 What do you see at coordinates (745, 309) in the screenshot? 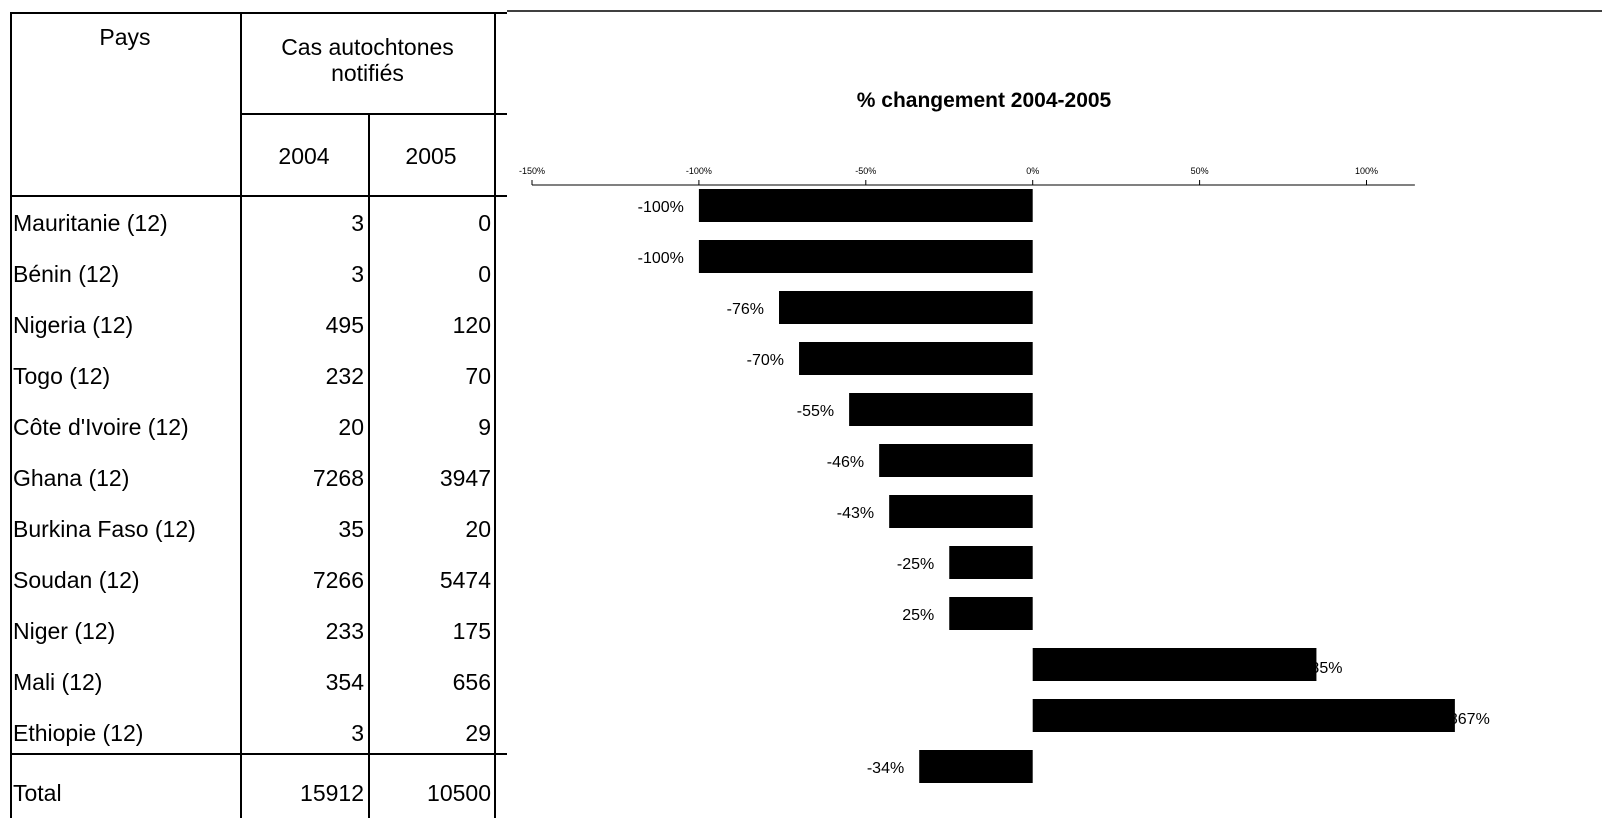
I see `bar-value-label: -76%` at bounding box center [745, 309].